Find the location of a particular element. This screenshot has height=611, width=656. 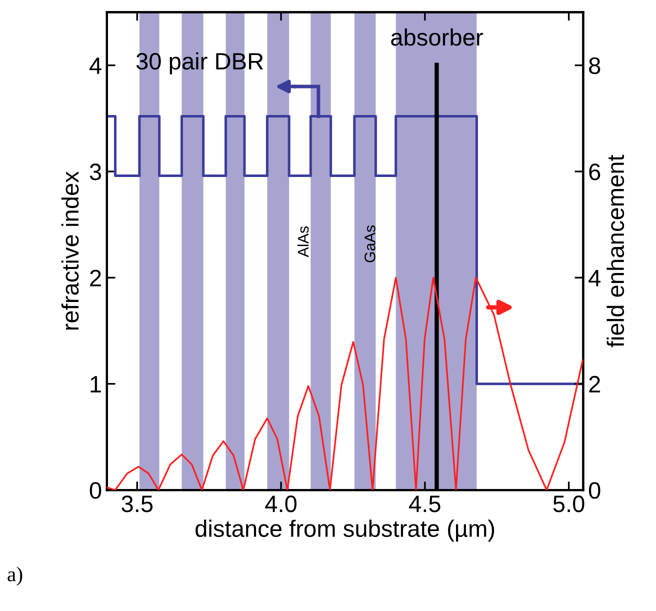

annotation: GaAs is located at coordinates (370, 243).